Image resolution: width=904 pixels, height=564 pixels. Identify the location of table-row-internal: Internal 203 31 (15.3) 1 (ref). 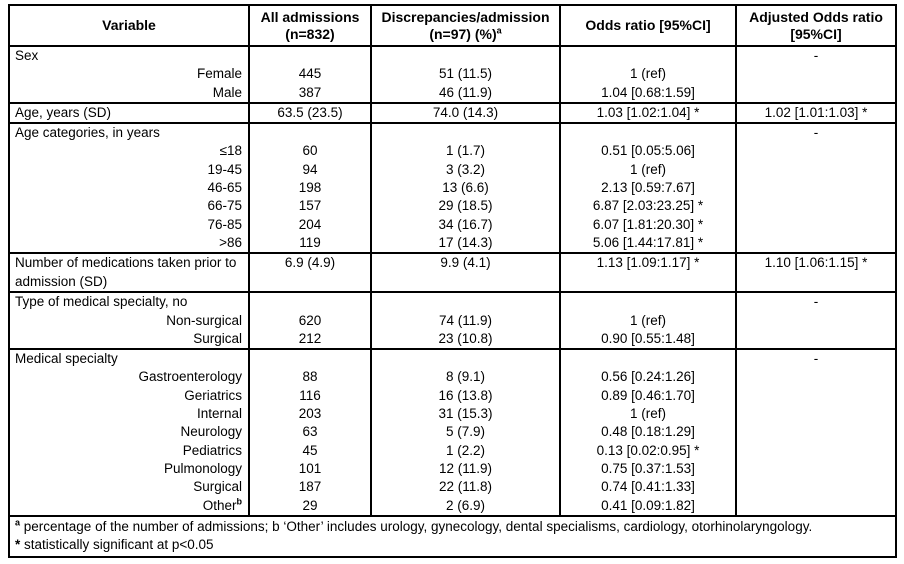
(452, 414).